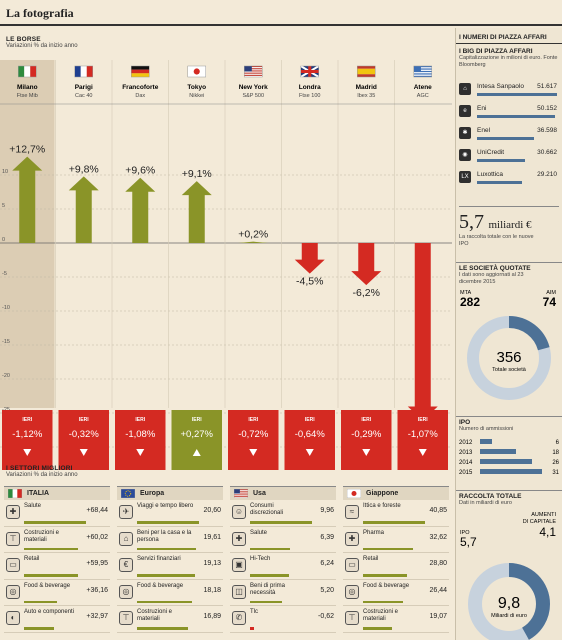  I want to click on flag-shape, so click(15, 493).